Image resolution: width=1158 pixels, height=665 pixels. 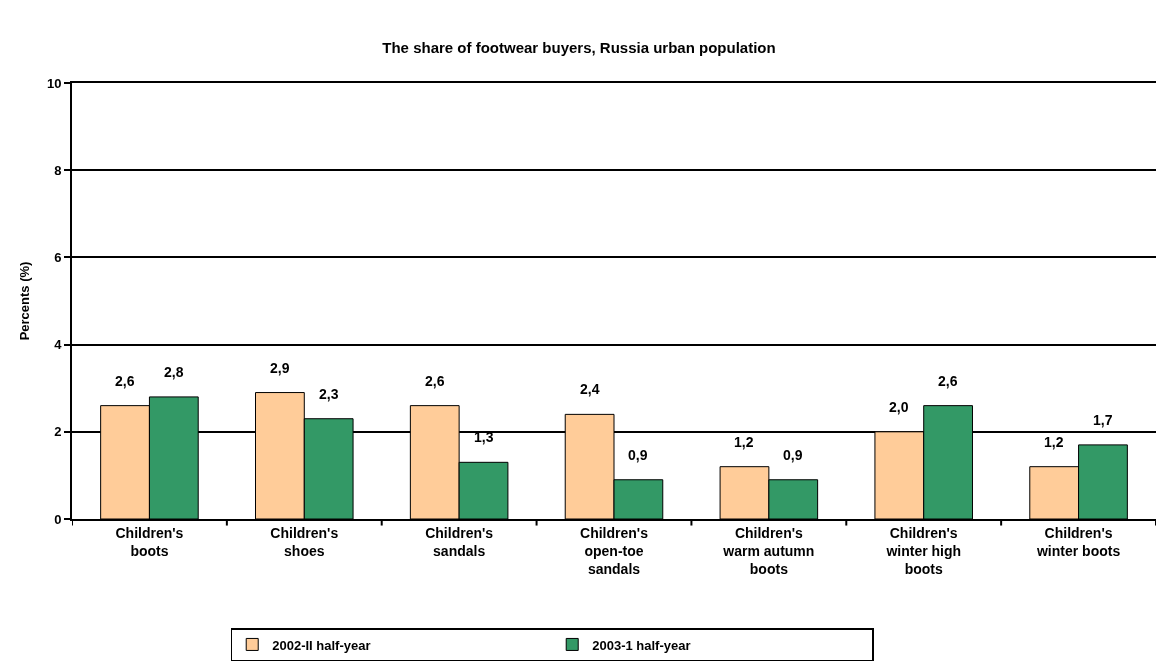 What do you see at coordinates (1103, 420) in the screenshot?
I see `data-label: 1,7` at bounding box center [1103, 420].